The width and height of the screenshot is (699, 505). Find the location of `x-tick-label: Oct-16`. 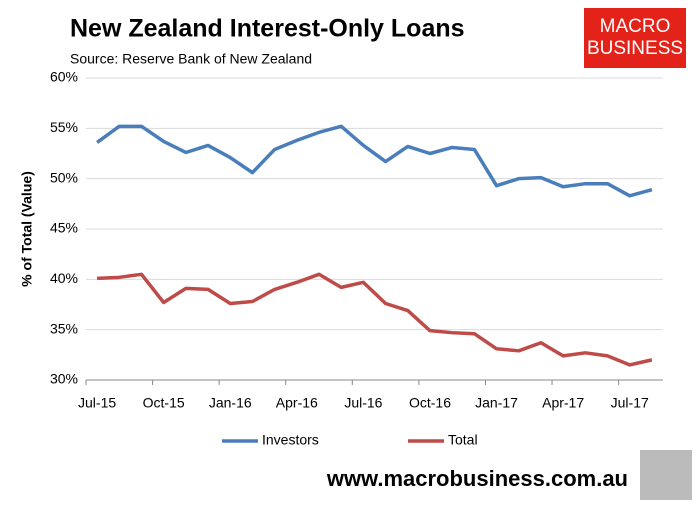

x-tick-label: Oct-16 is located at coordinates (430, 403).